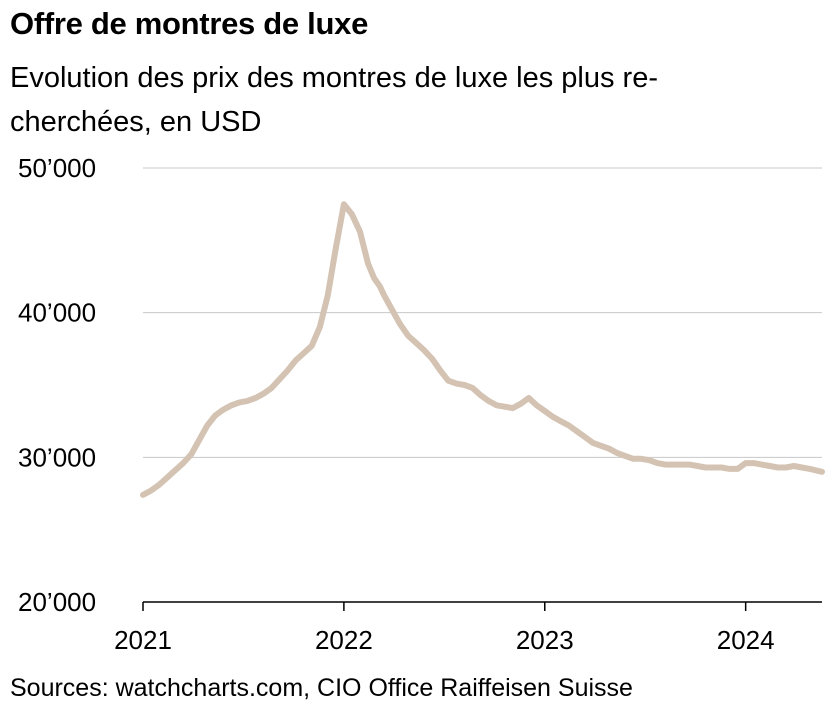  Describe the element at coordinates (57, 457) in the screenshot. I see `y-tick-label: 30’000` at that location.